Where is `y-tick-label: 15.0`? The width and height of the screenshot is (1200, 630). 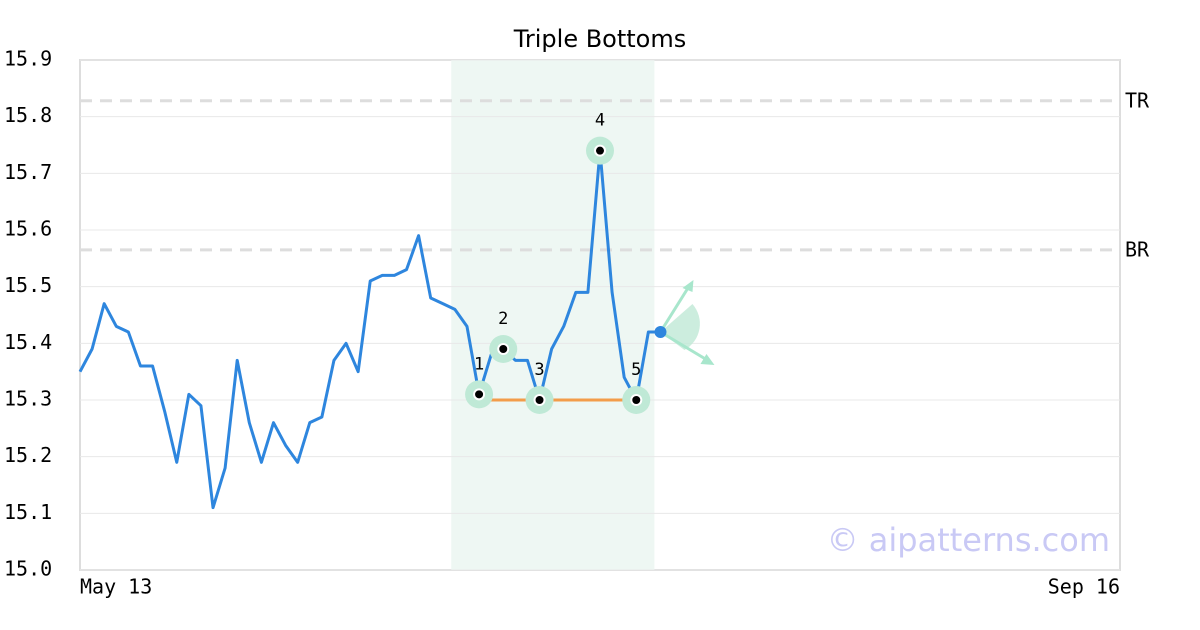
y-tick-label: 15.0 is located at coordinates (28, 569).